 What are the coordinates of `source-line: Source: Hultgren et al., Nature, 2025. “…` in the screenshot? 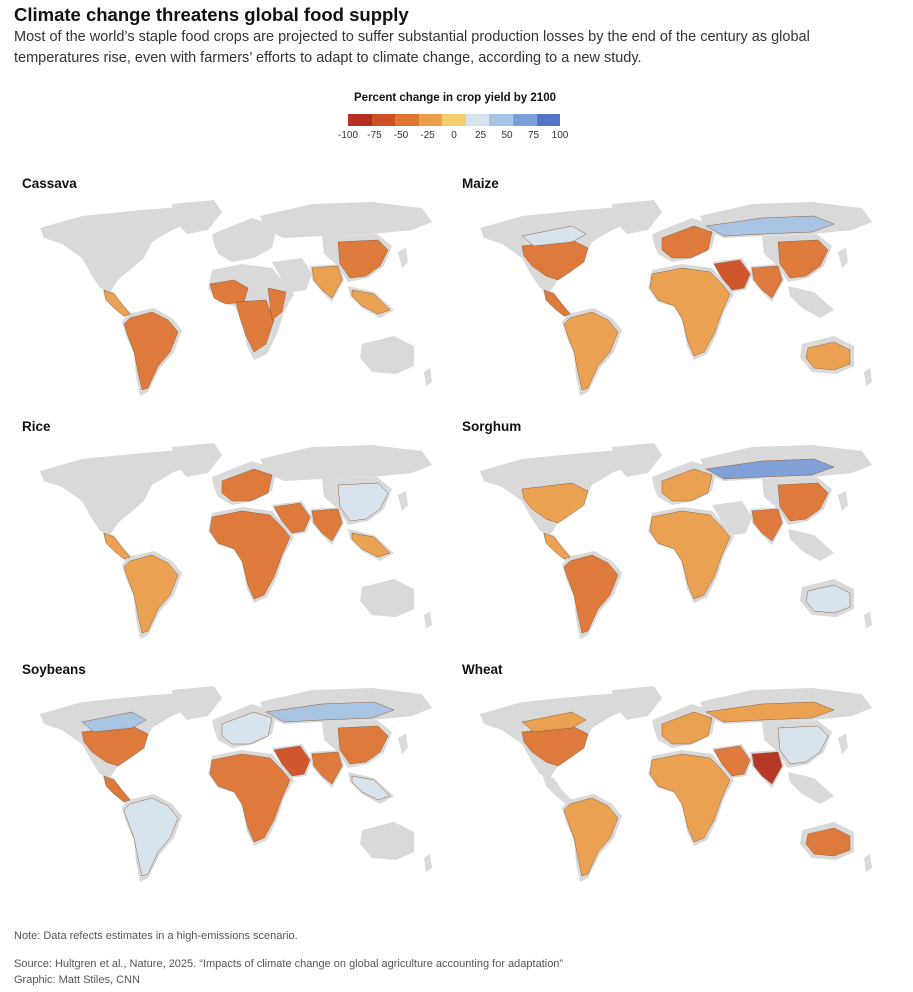 It's located at (289, 964).